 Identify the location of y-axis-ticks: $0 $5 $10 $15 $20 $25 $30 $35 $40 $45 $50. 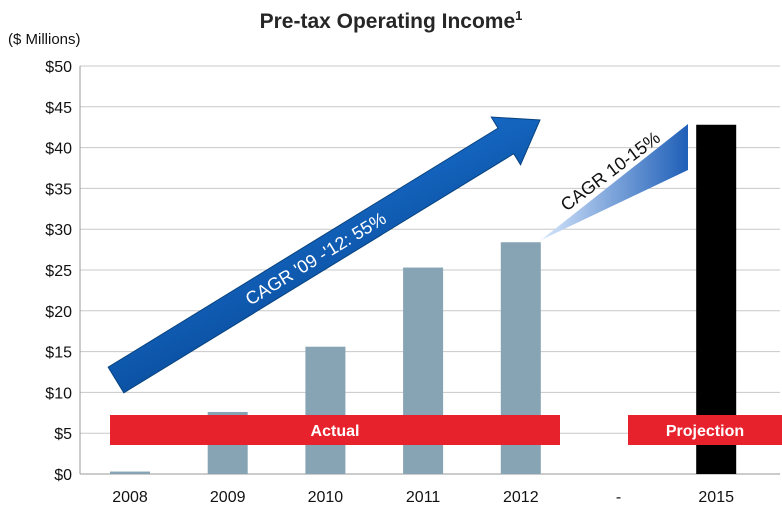
(58, 271).